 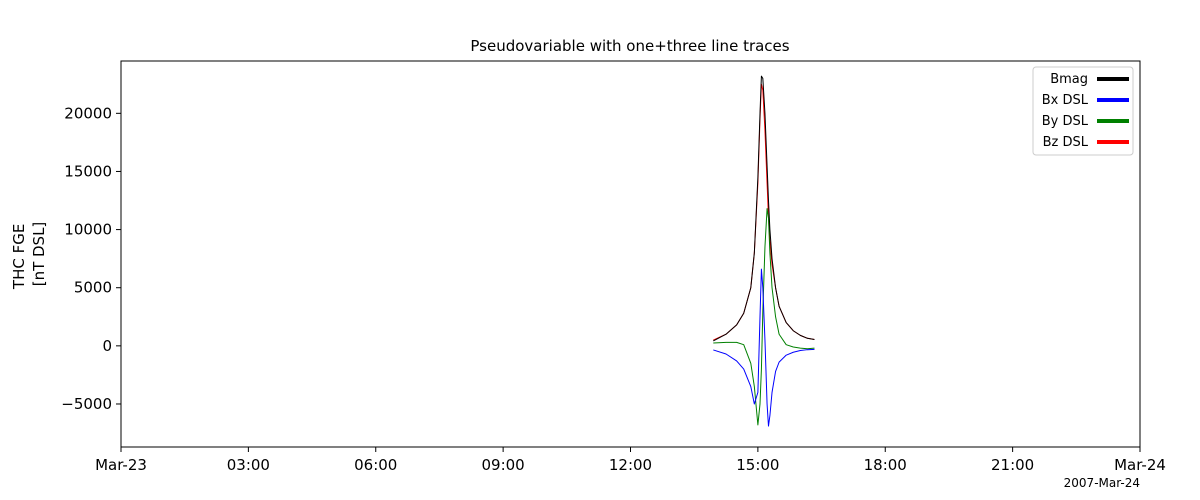 I want to click on x-tick-label: 21:00, so click(x=1012, y=465).